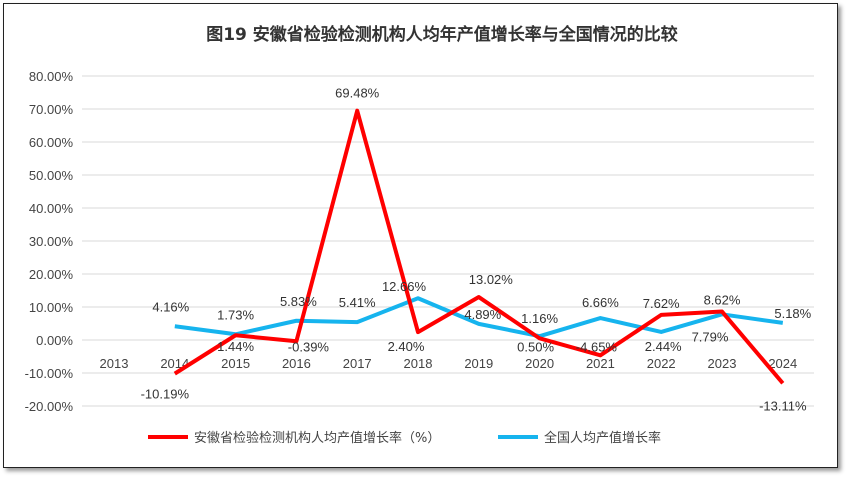 This screenshot has height=477, width=846. Describe the element at coordinates (170, 306) in the screenshot. I see `data-label: 4.16%` at that location.